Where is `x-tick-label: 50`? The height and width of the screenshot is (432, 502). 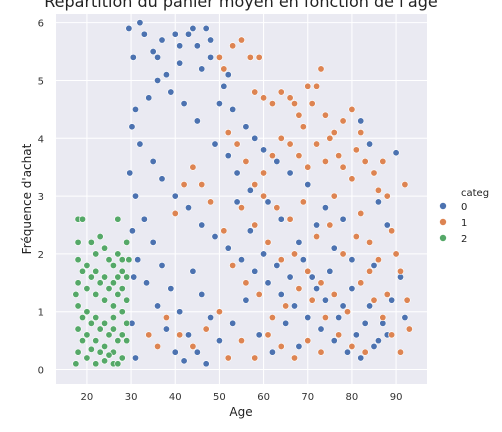
x-tick-label: 50 is located at coordinates (219, 397).